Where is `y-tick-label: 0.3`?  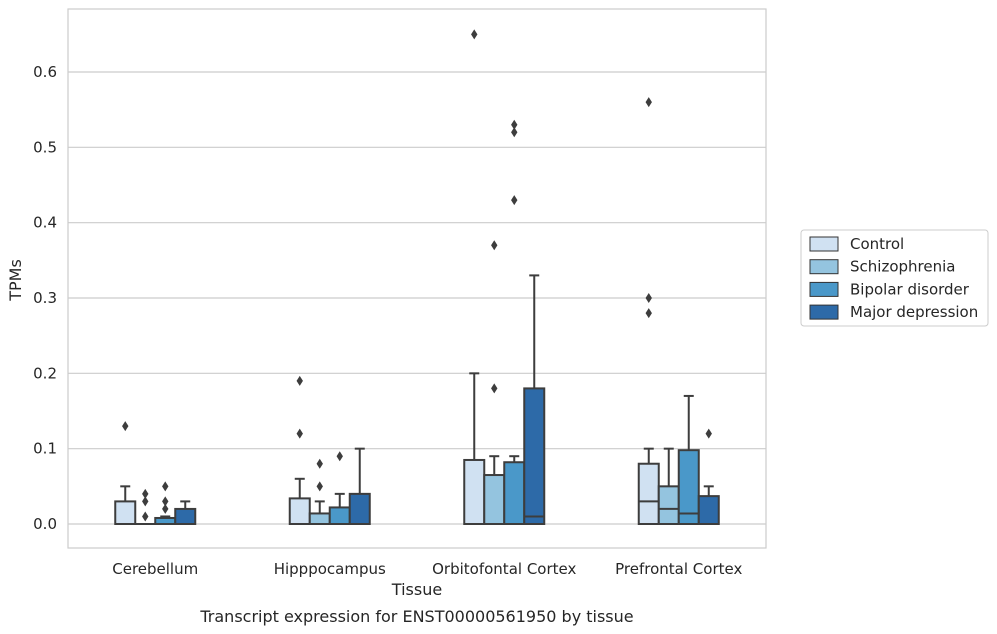
y-tick-label: 0.3 is located at coordinates (45, 298).